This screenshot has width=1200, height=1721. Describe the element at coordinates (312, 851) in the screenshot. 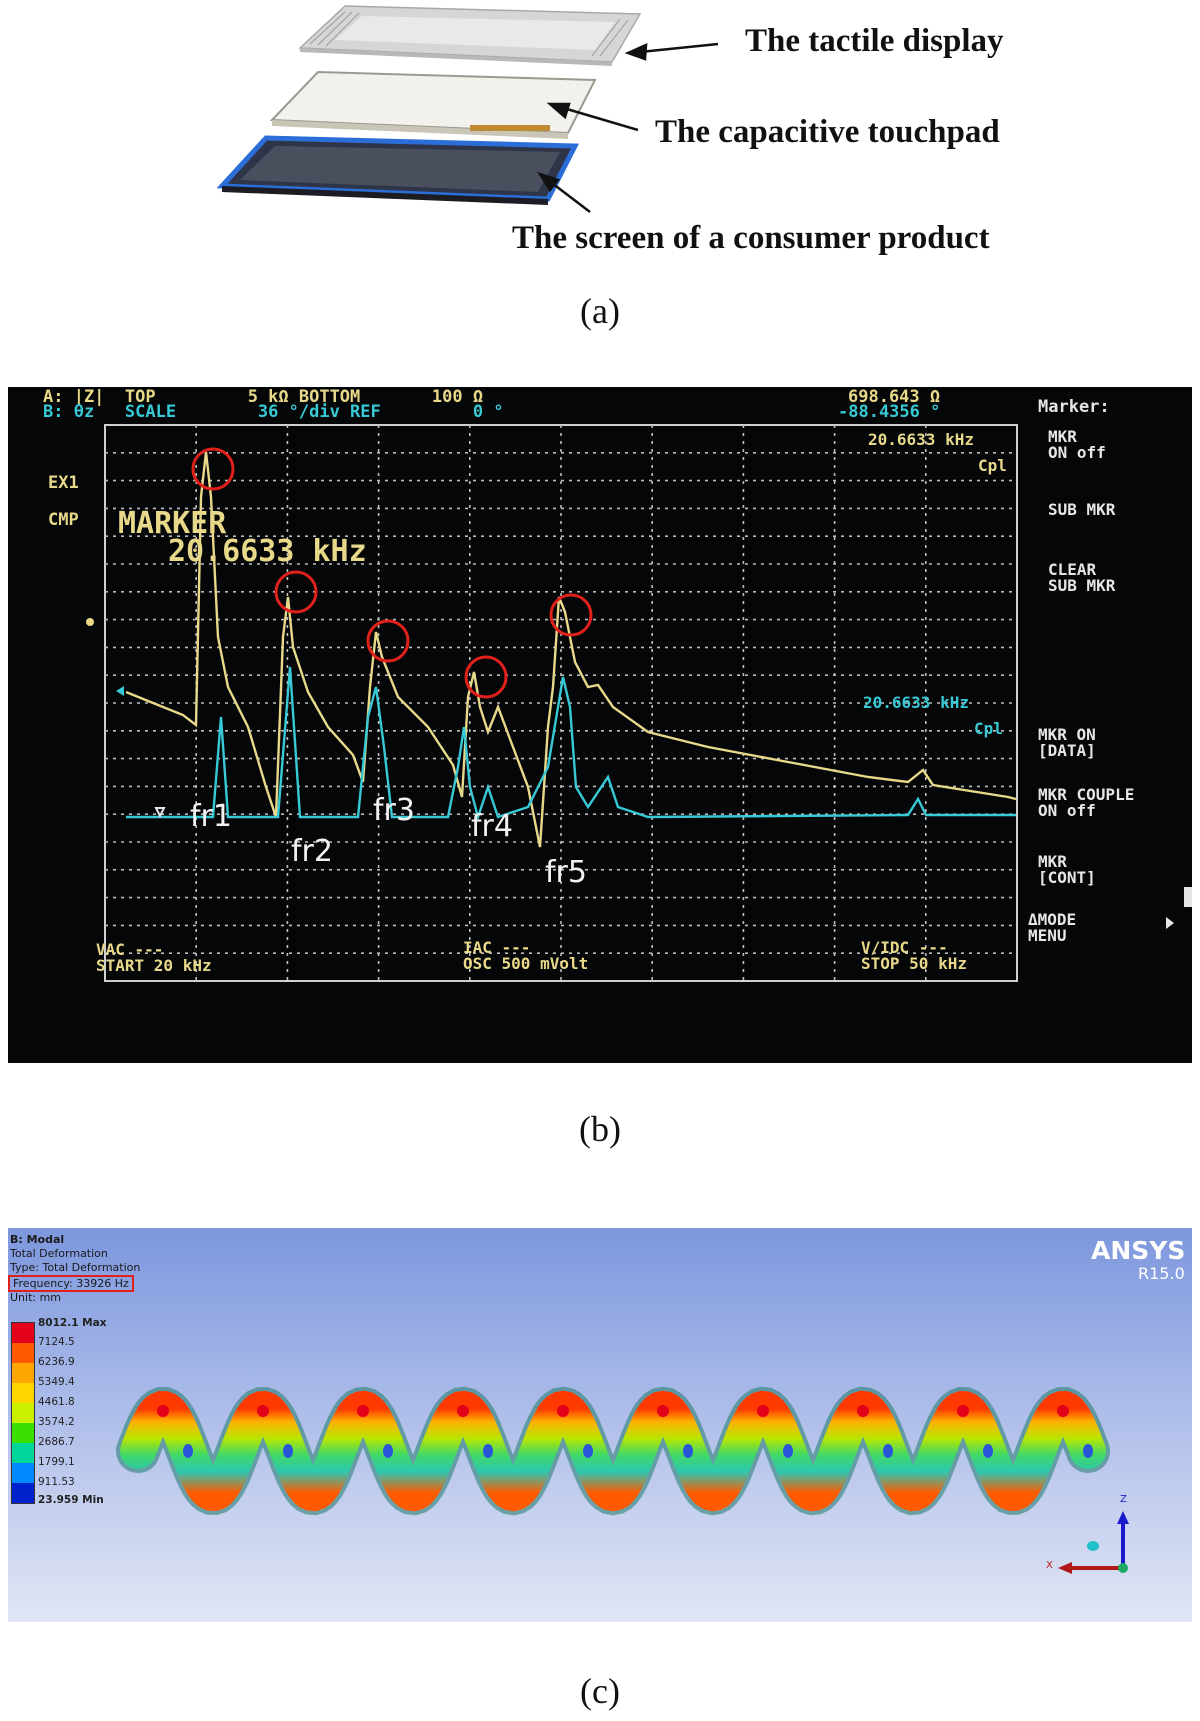

I see `resonance-label-fr2: fr2` at that location.